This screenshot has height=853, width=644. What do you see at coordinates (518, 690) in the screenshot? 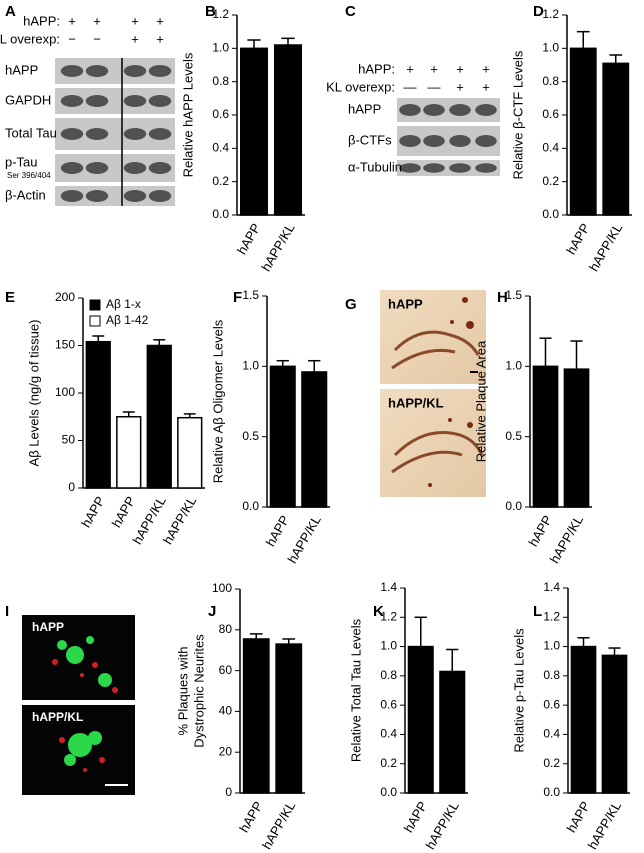
I see `y-axis-label: Relative p-Tau Levels` at bounding box center [518, 690].